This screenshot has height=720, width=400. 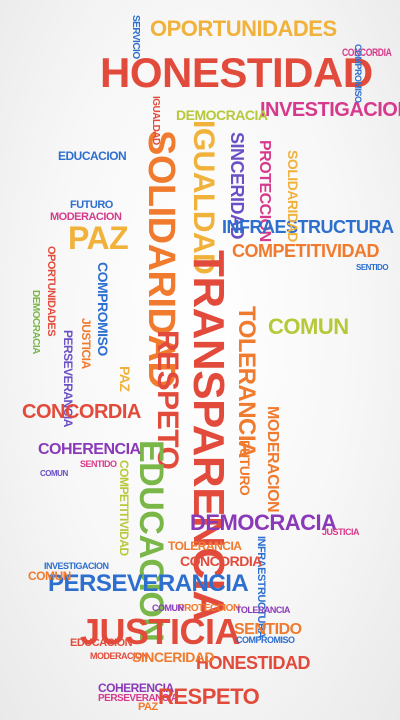 I want to click on word-sinceridad-lower: SINCERIDAD, so click(x=173, y=657).